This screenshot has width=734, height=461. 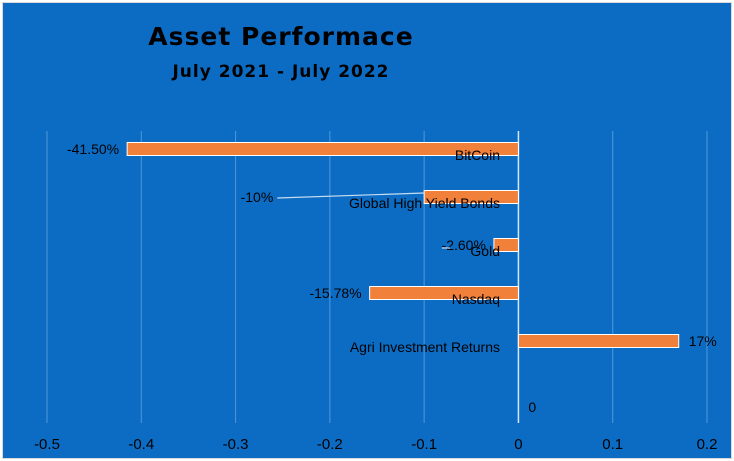 What do you see at coordinates (93, 149) in the screenshot?
I see `data-label: -41.50%` at bounding box center [93, 149].